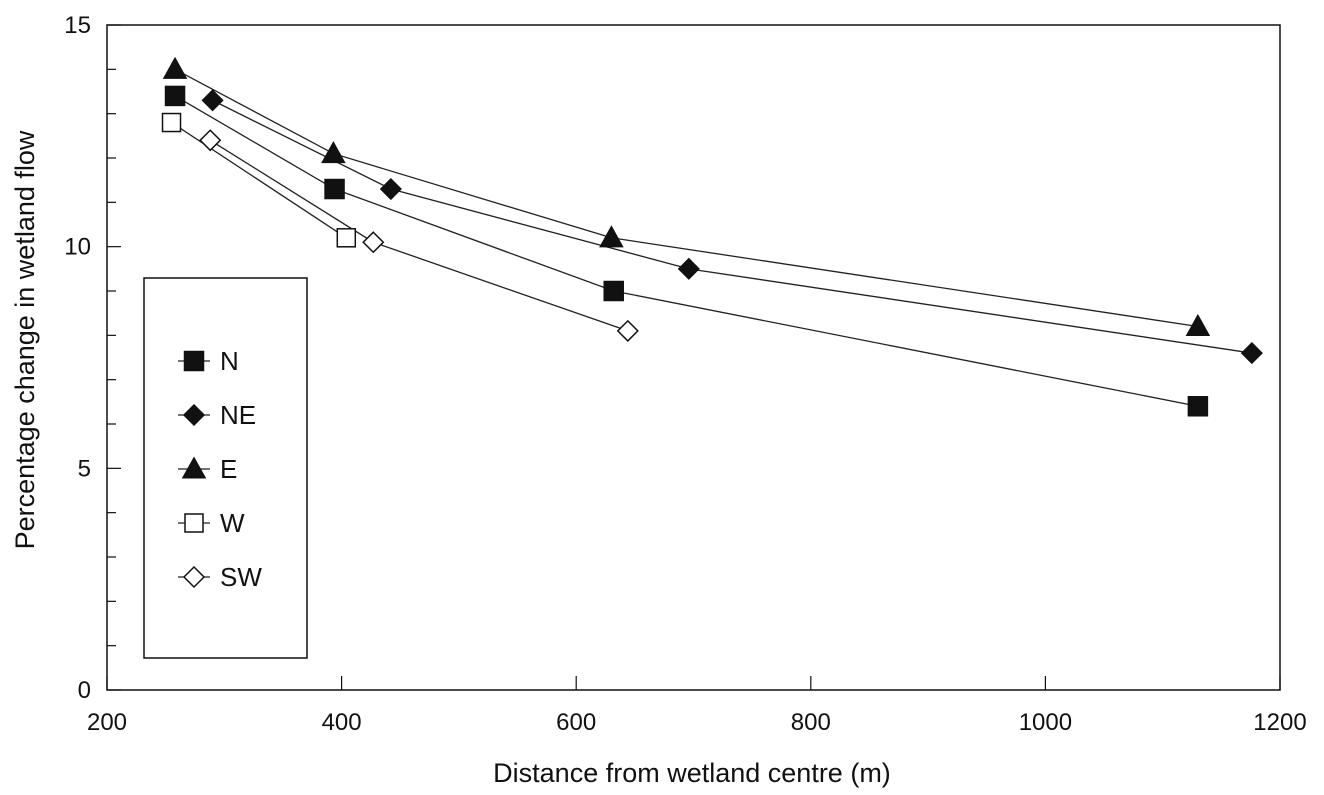  I want to click on legend-label-n: N, so click(229, 361).